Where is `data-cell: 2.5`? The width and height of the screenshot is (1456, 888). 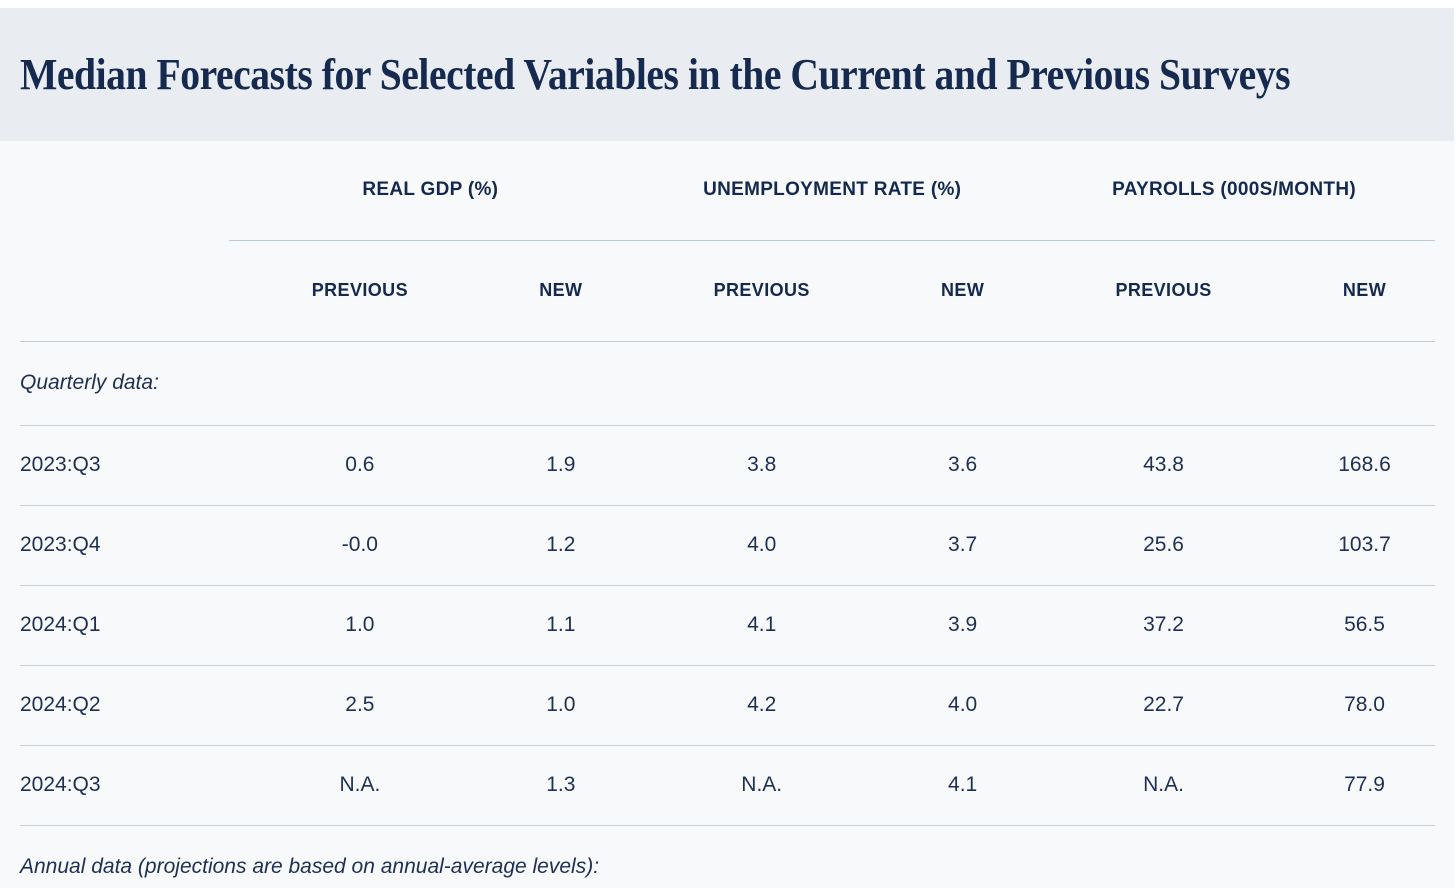 data-cell: 2.5 is located at coordinates (360, 704).